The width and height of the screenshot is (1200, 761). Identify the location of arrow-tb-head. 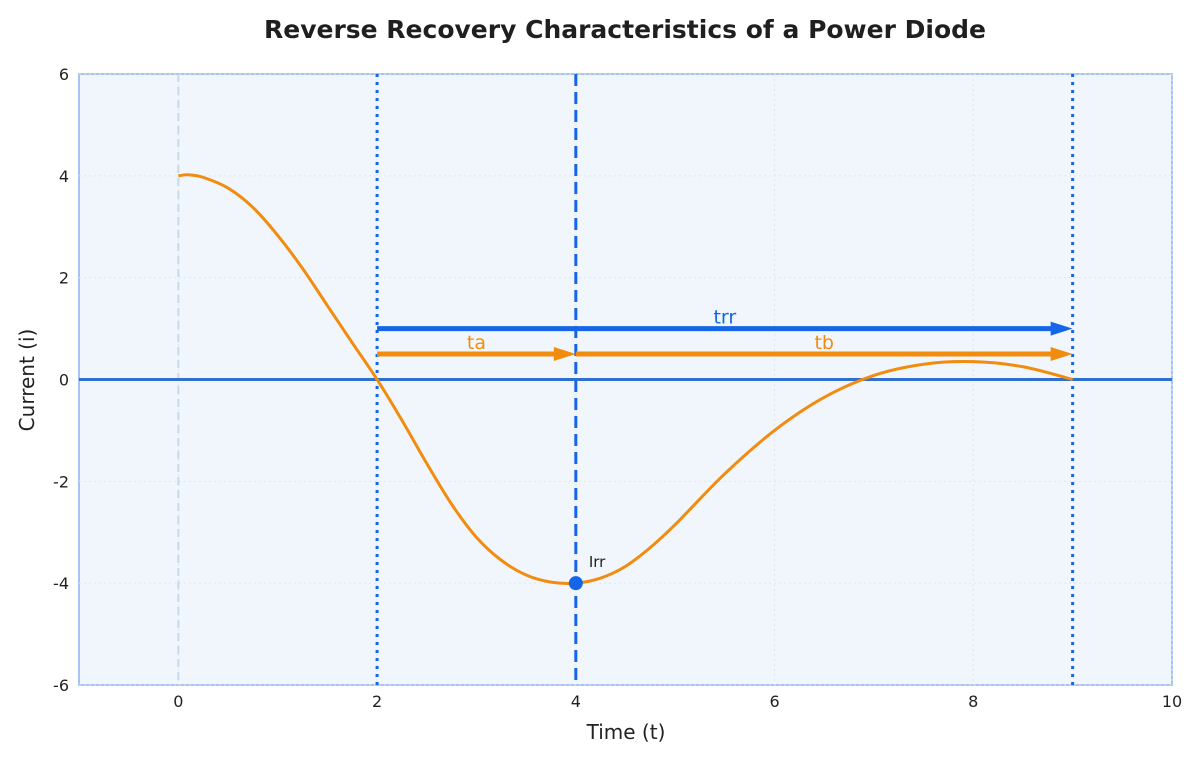
(1061, 354).